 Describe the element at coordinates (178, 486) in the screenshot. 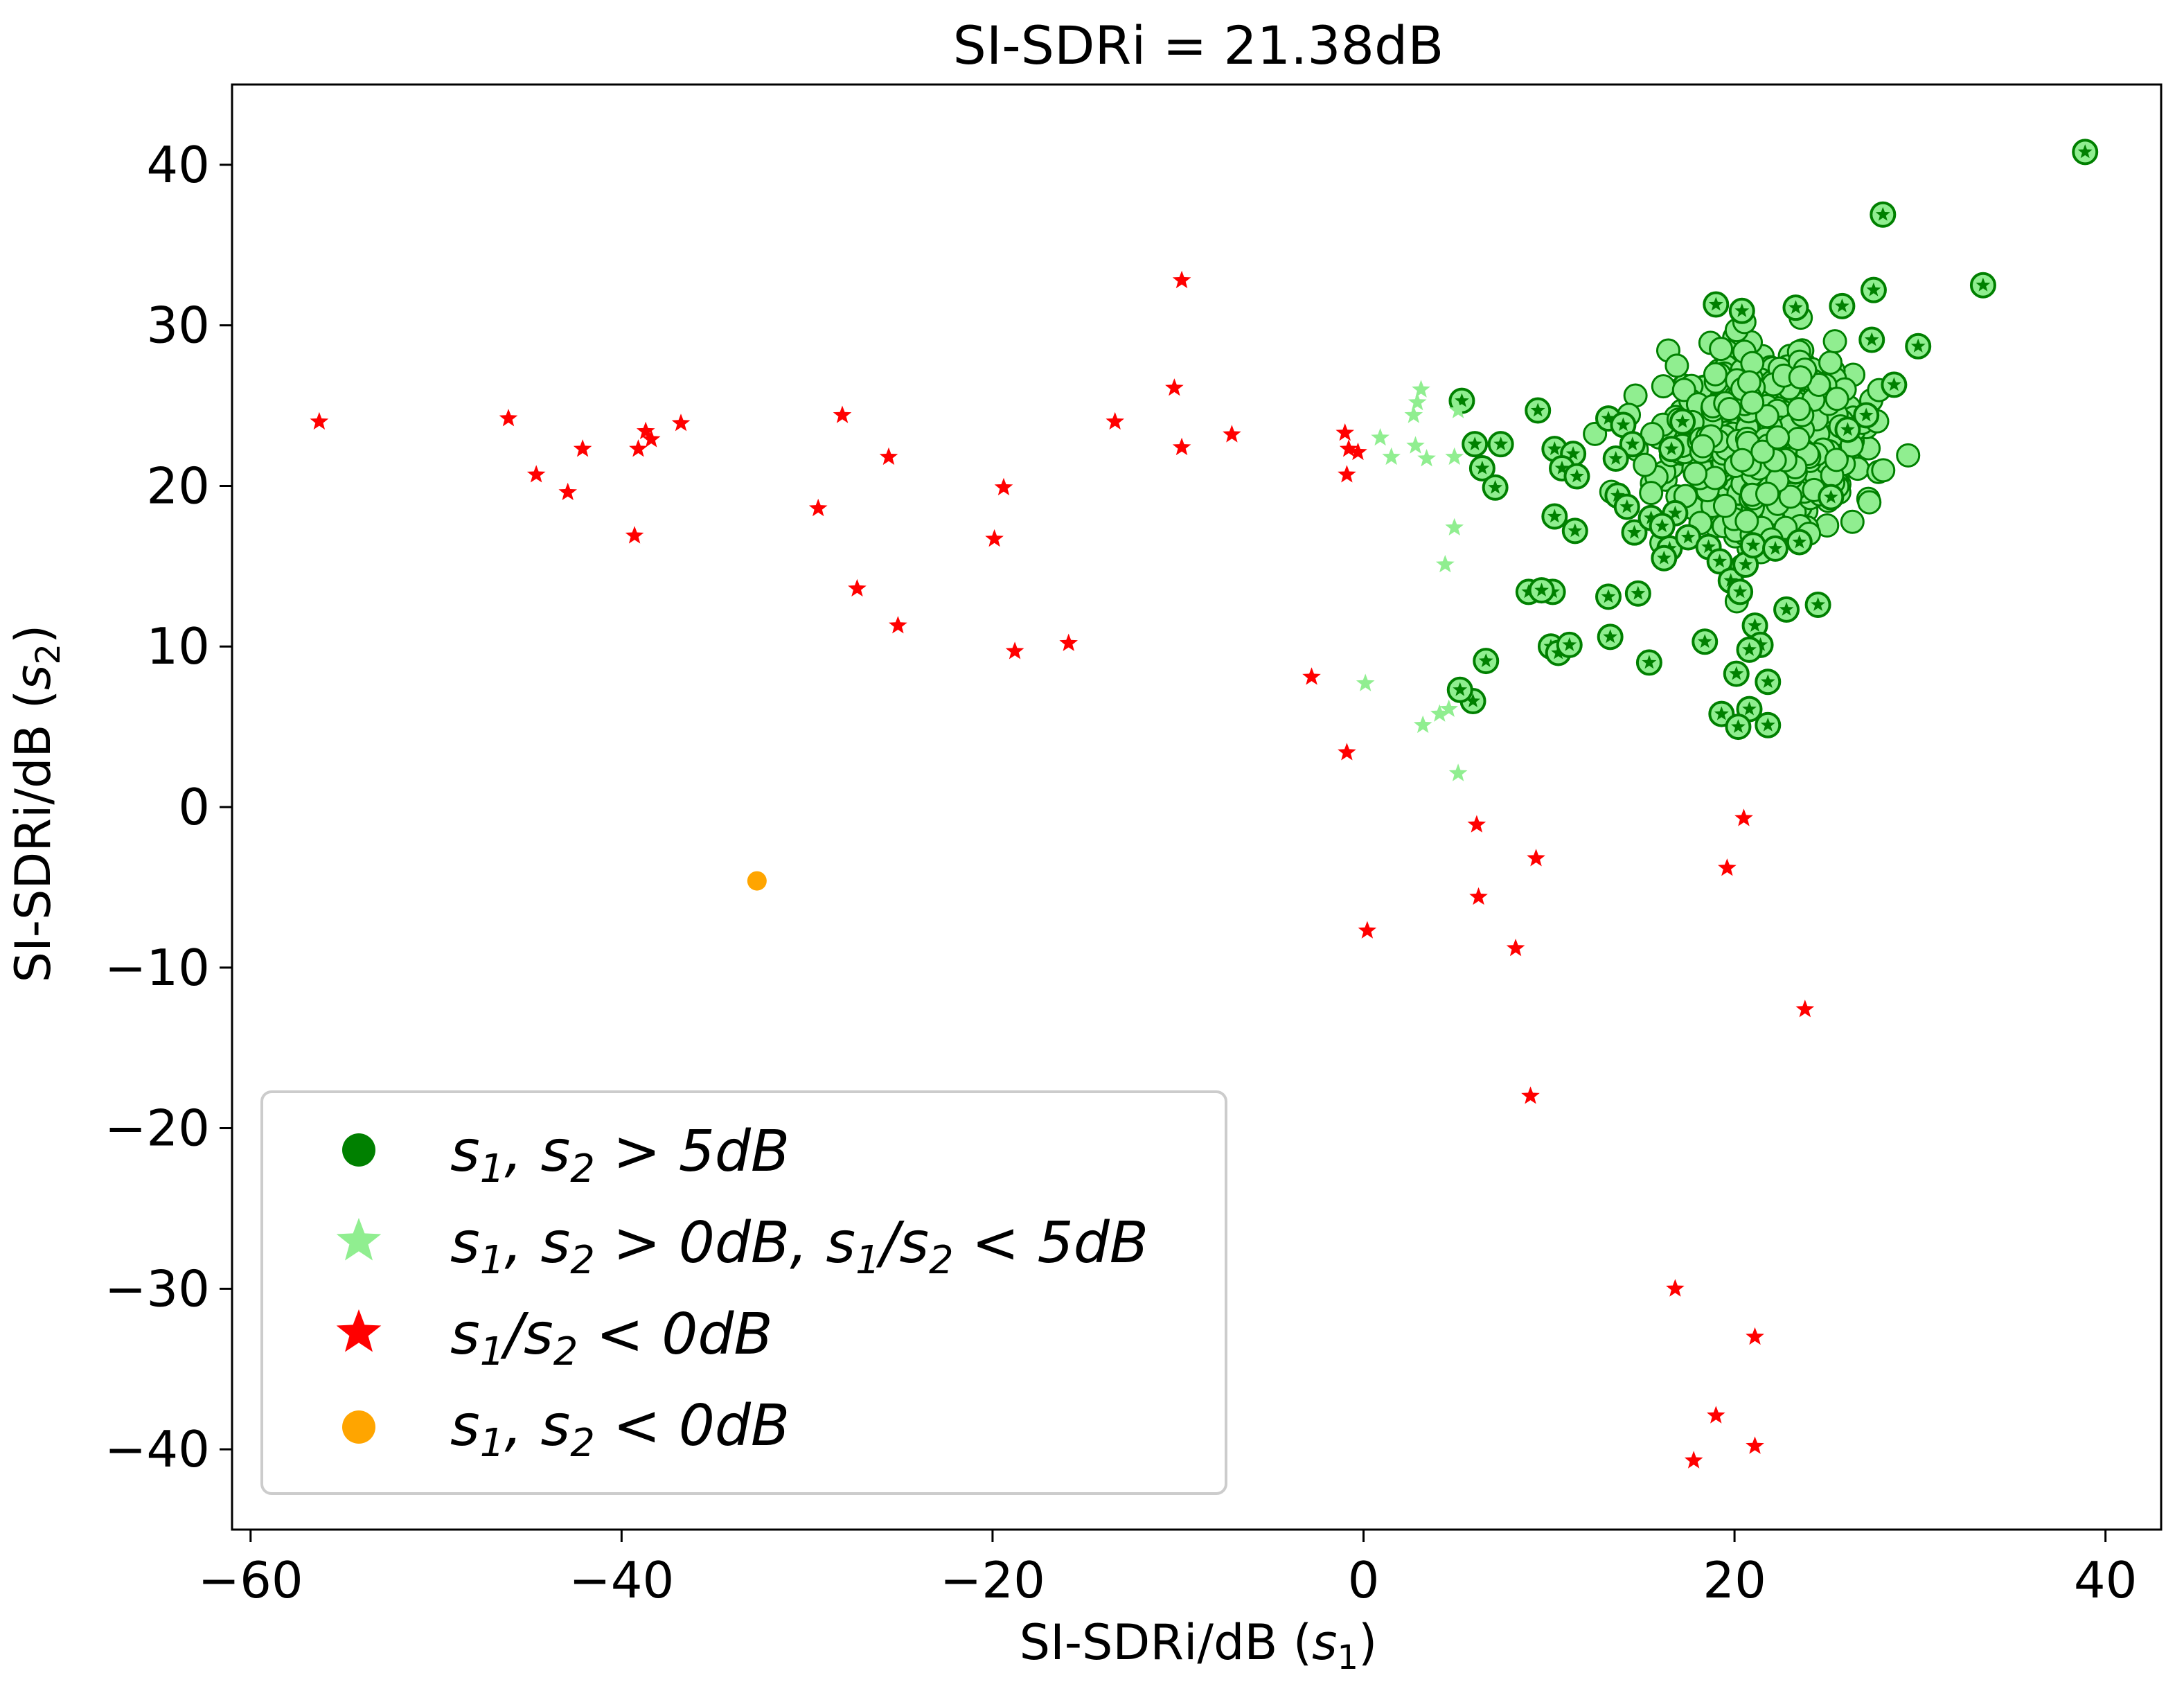

I see `y-tick-label: 20` at that location.